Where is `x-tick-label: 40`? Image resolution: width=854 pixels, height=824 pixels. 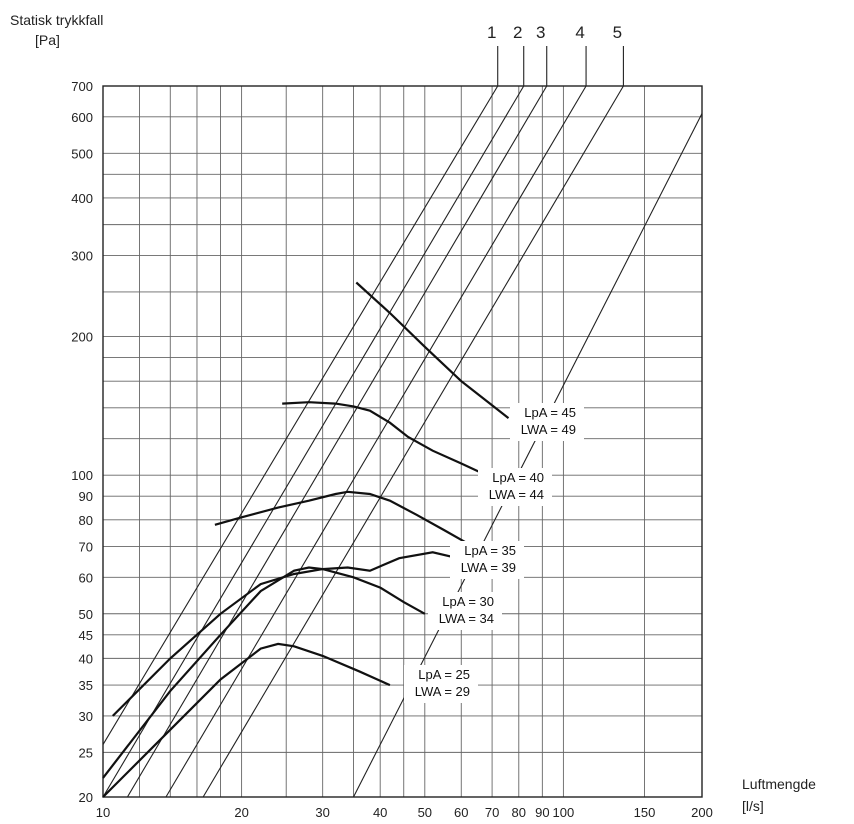
x-tick-label: 40 is located at coordinates (380, 812).